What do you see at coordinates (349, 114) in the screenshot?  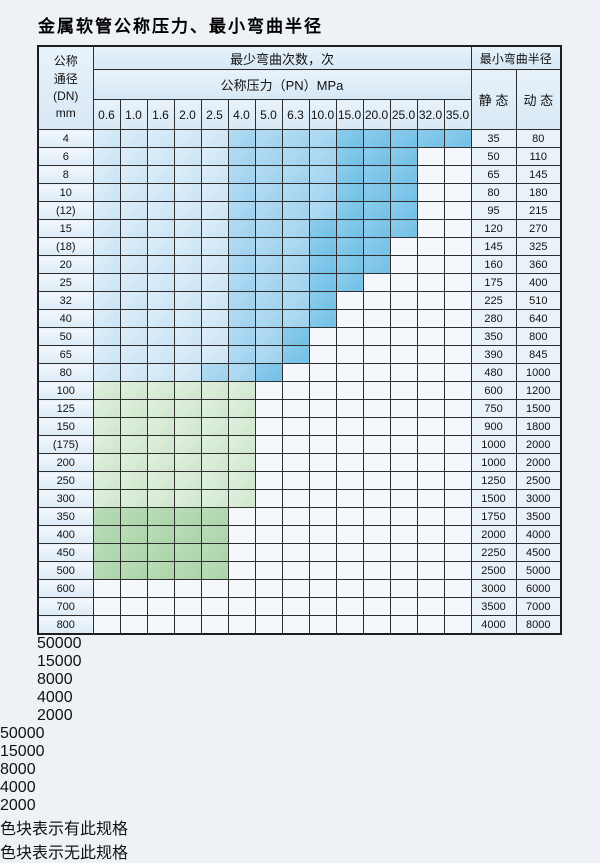 I see `pressure-value: 15.0` at bounding box center [349, 114].